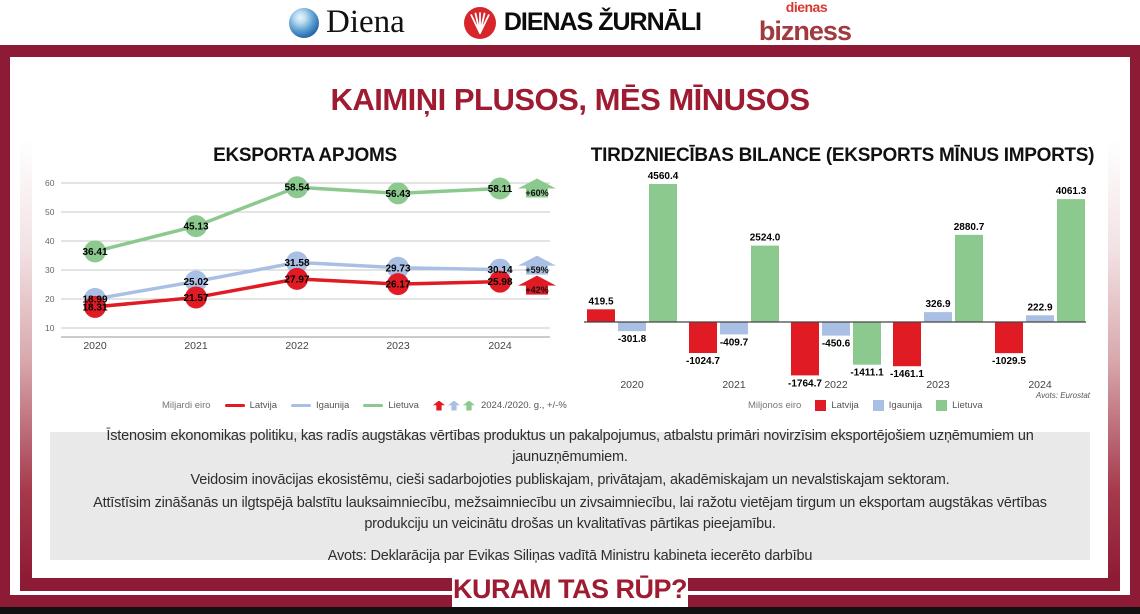 This screenshot has width=1140, height=614. I want to click on line-swatch-lietuva, so click(373, 405).